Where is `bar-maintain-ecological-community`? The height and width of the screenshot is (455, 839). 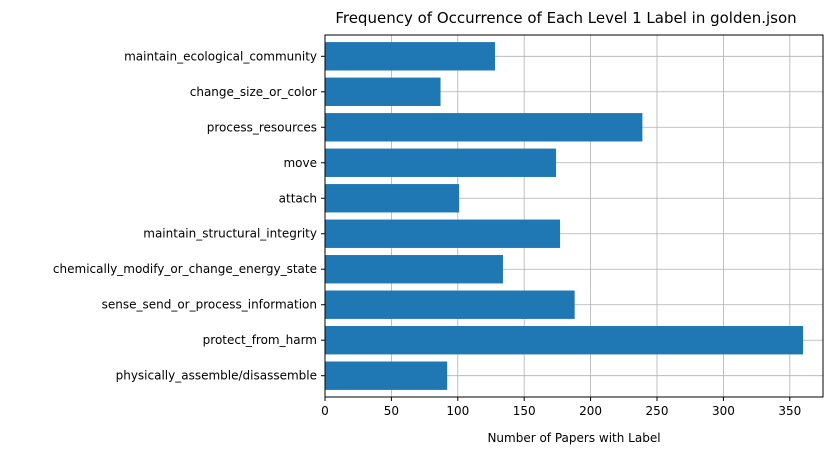
bar-maintain-ecological-community is located at coordinates (410, 56).